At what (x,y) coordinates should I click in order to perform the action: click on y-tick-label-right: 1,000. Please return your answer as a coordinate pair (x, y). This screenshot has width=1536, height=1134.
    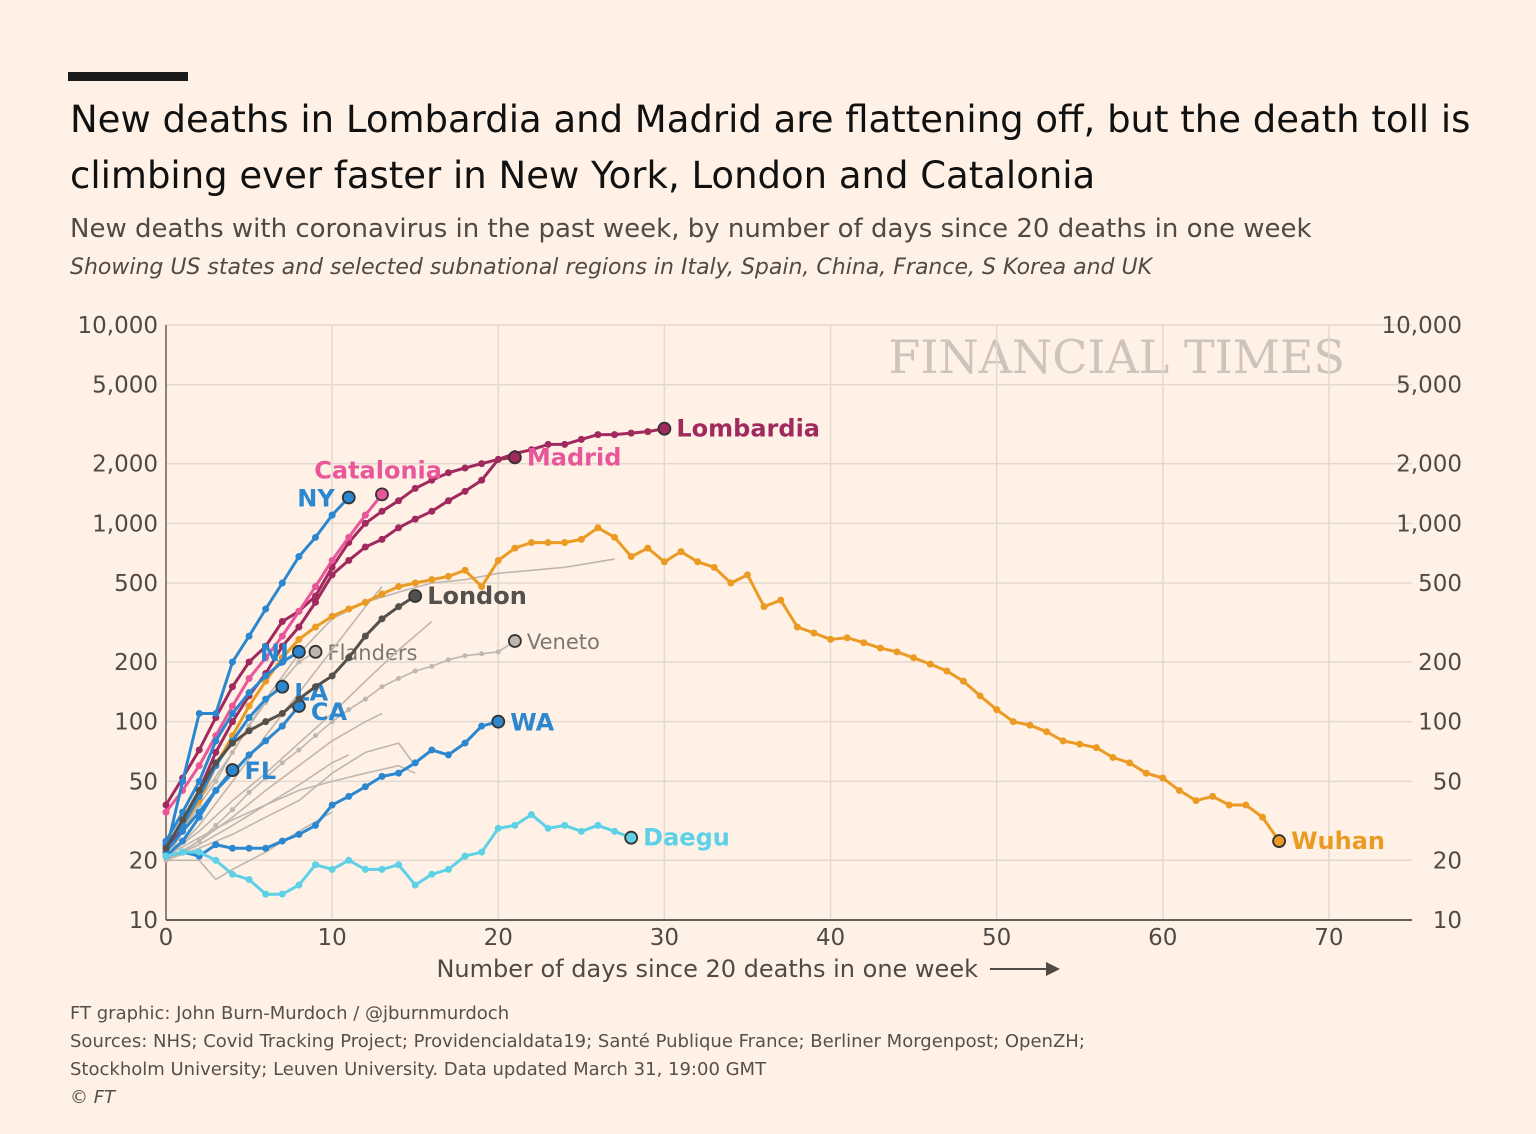
    Looking at the image, I should click on (1429, 524).